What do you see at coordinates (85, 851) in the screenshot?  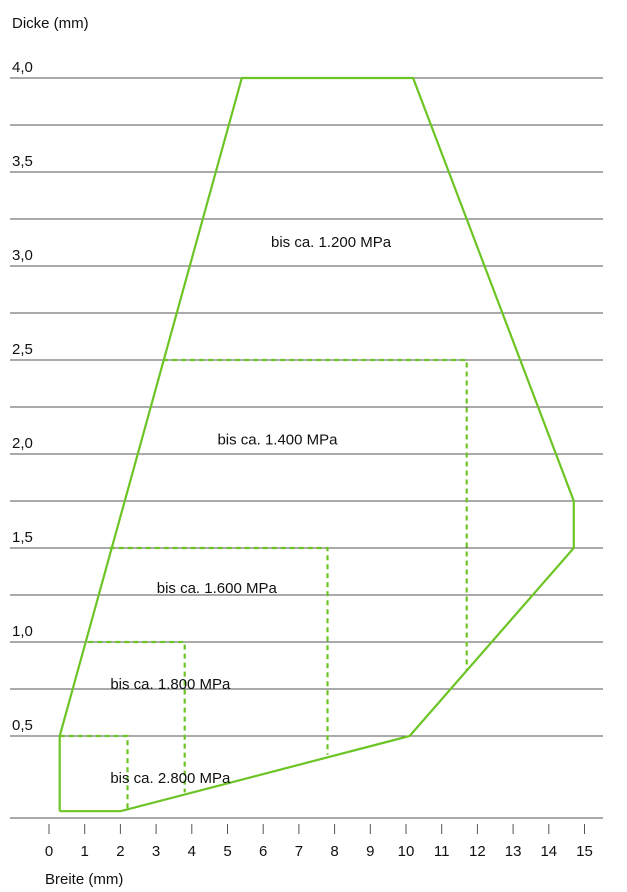 I see `x-tick-label: 1` at bounding box center [85, 851].